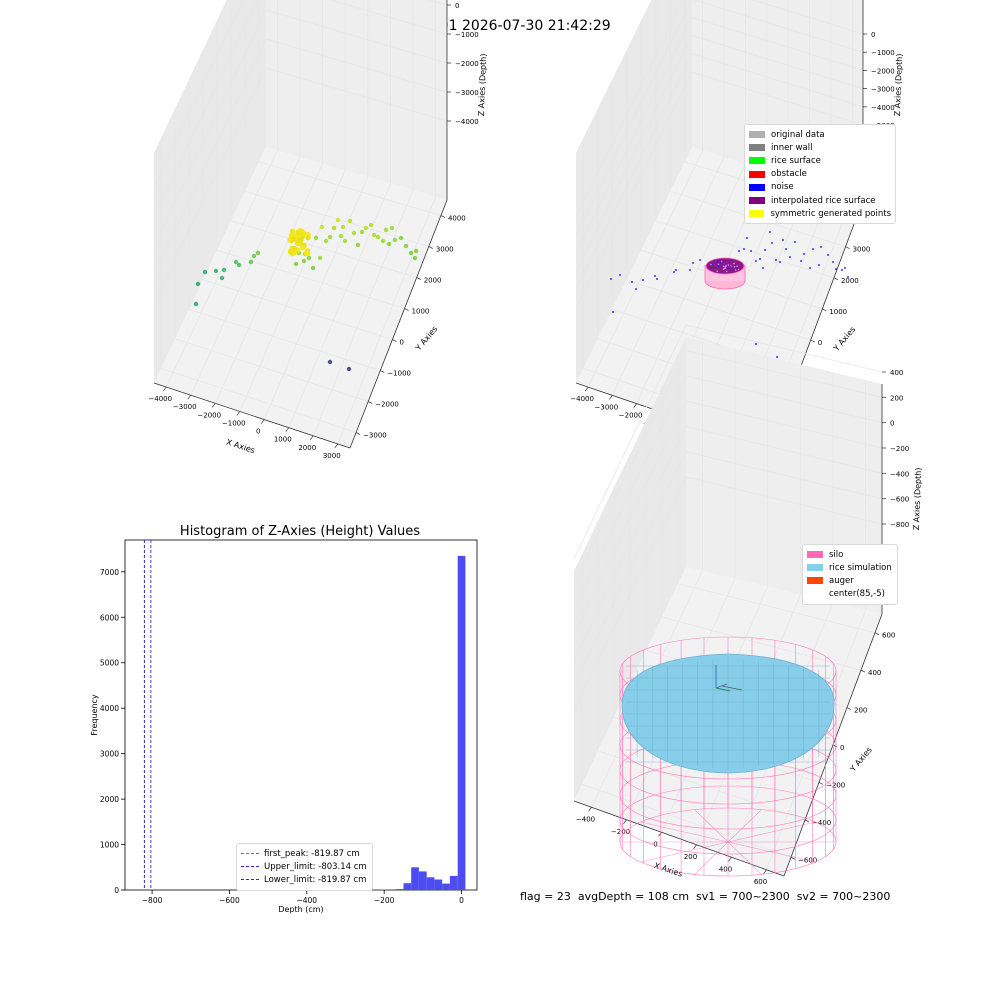  I want to click on y-tick-label: 2000, so click(433, 281).